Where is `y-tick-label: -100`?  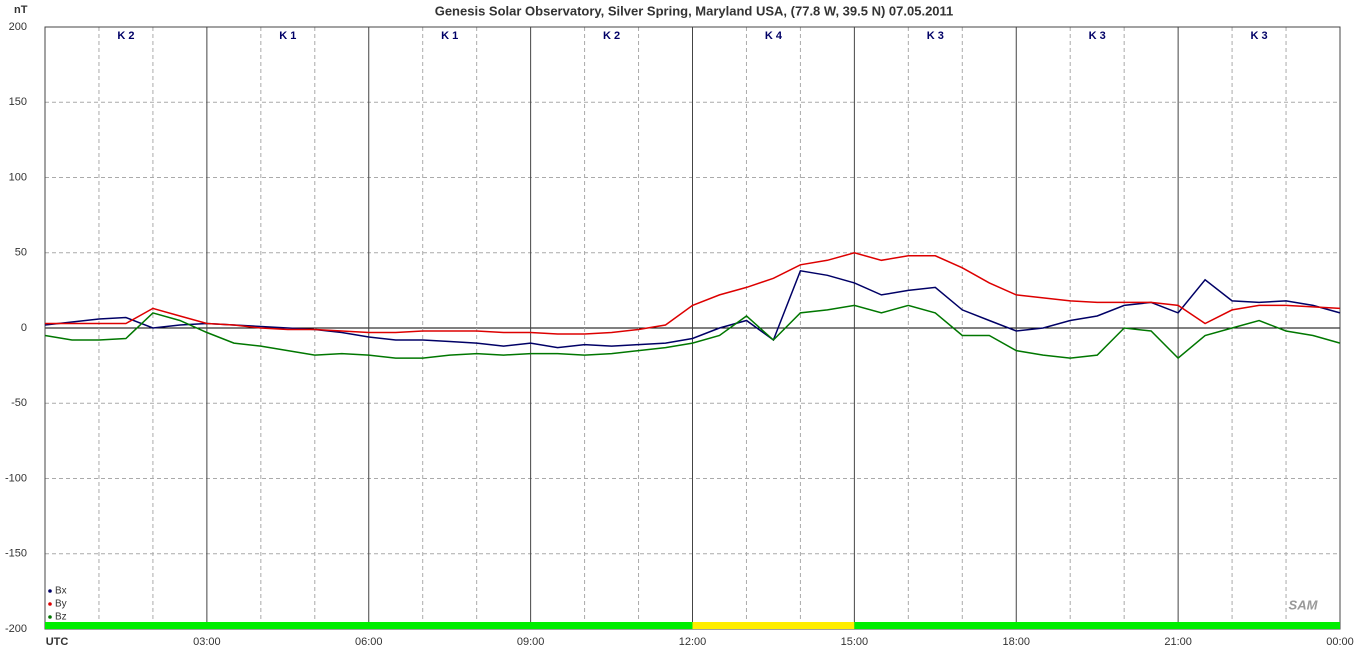 y-tick-label: -100 is located at coordinates (16, 478).